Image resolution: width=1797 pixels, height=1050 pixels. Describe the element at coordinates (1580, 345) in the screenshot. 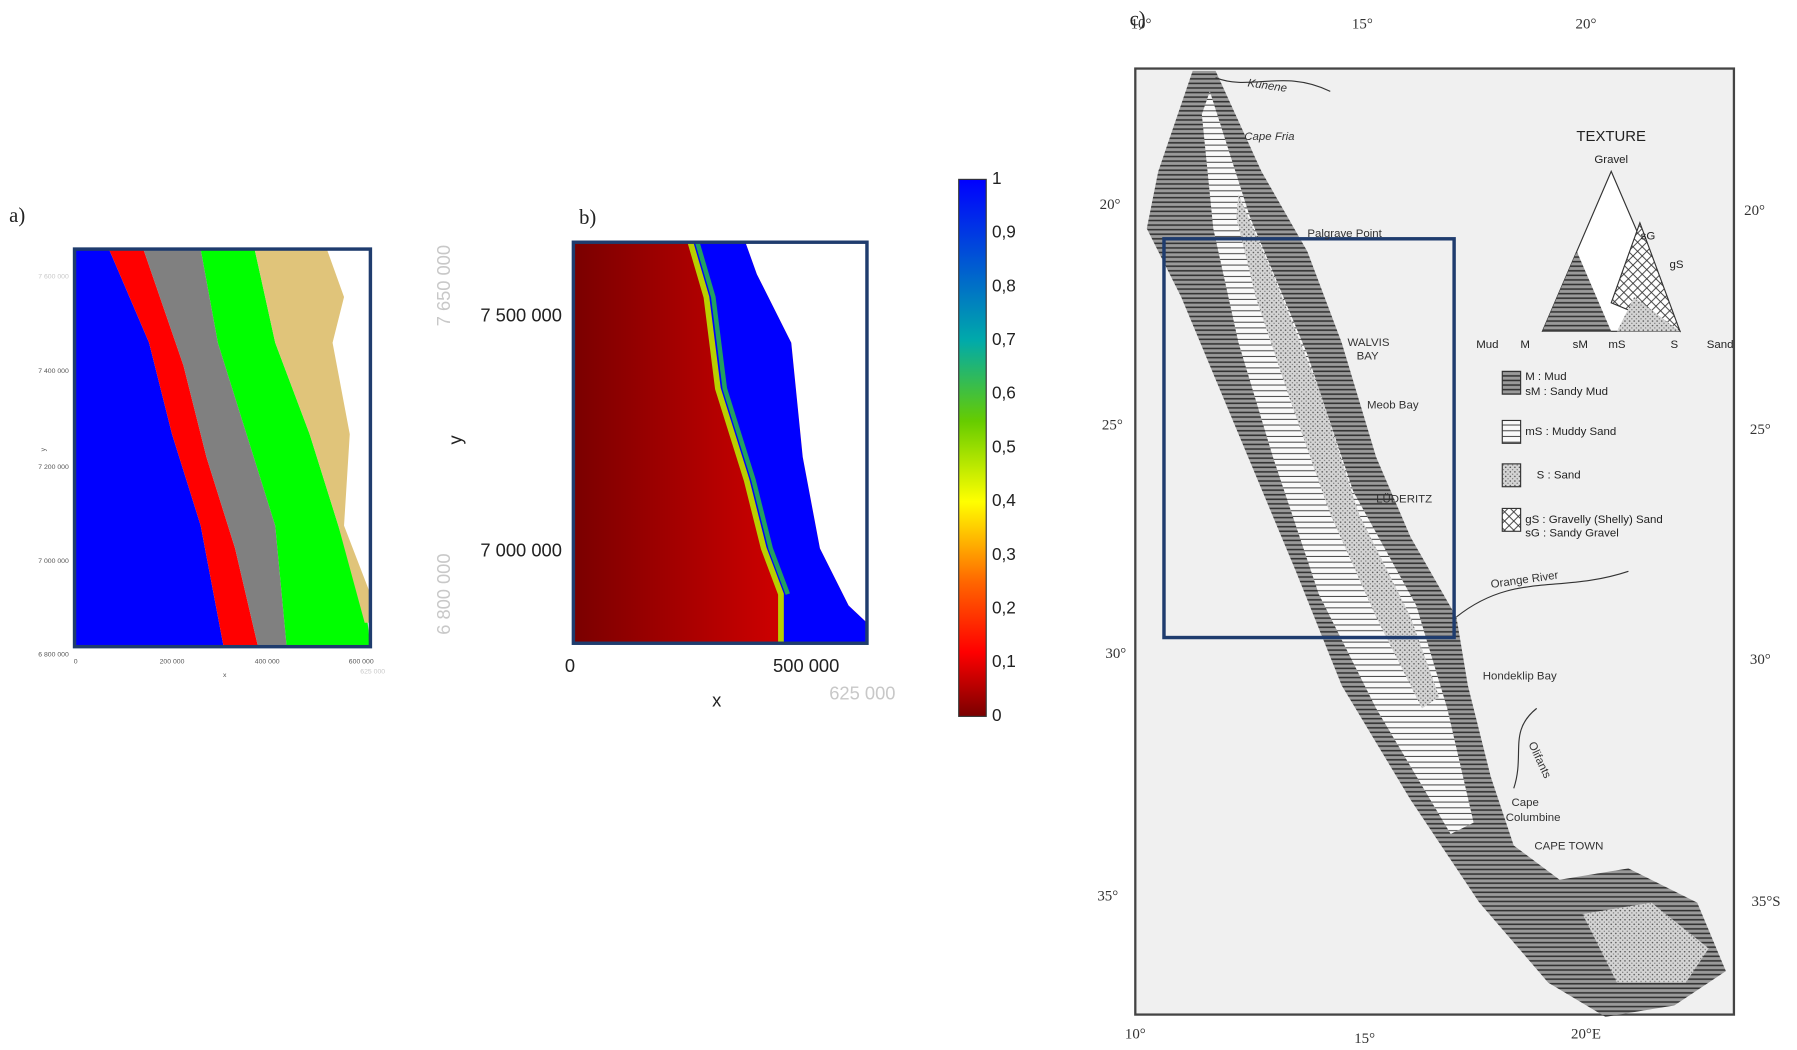

I see `legend-label: sM` at that location.